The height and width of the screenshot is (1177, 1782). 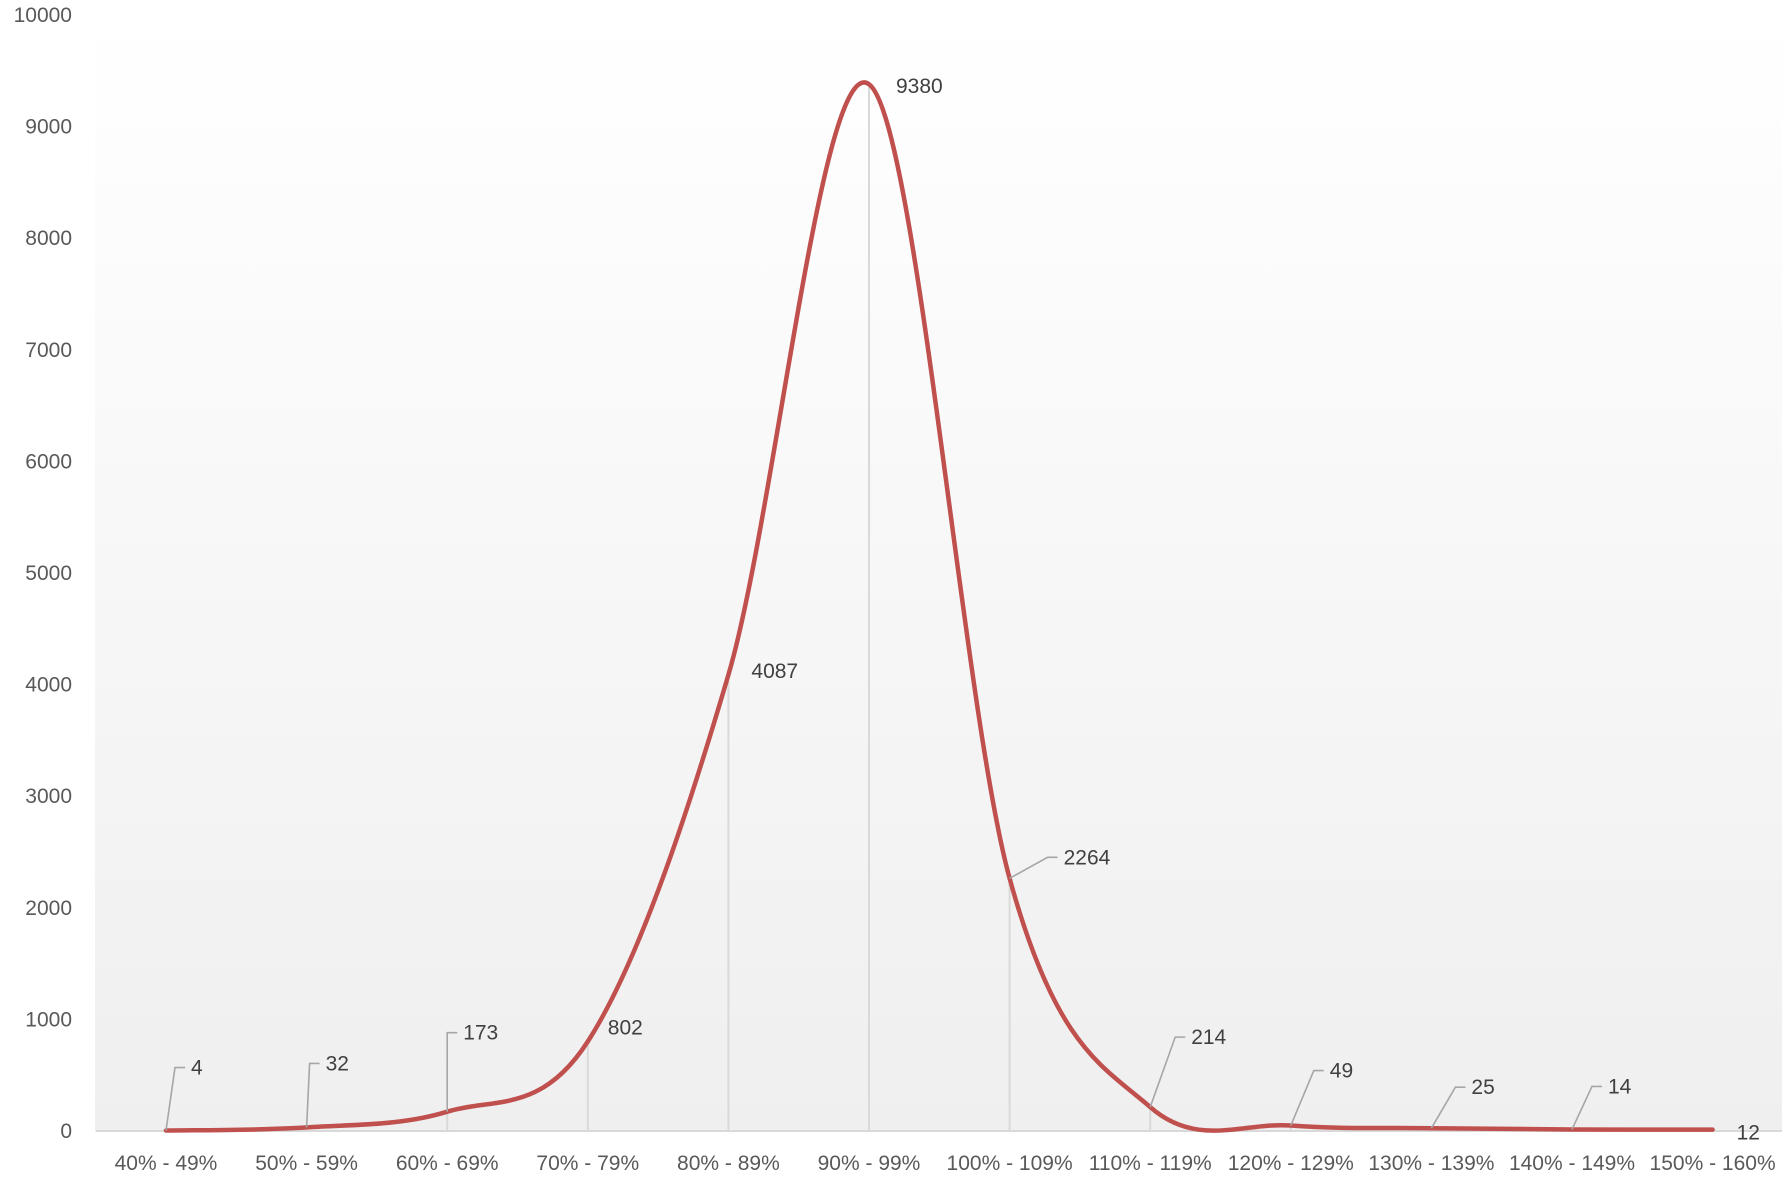 What do you see at coordinates (1620, 1086) in the screenshot?
I see `data-label: 14` at bounding box center [1620, 1086].